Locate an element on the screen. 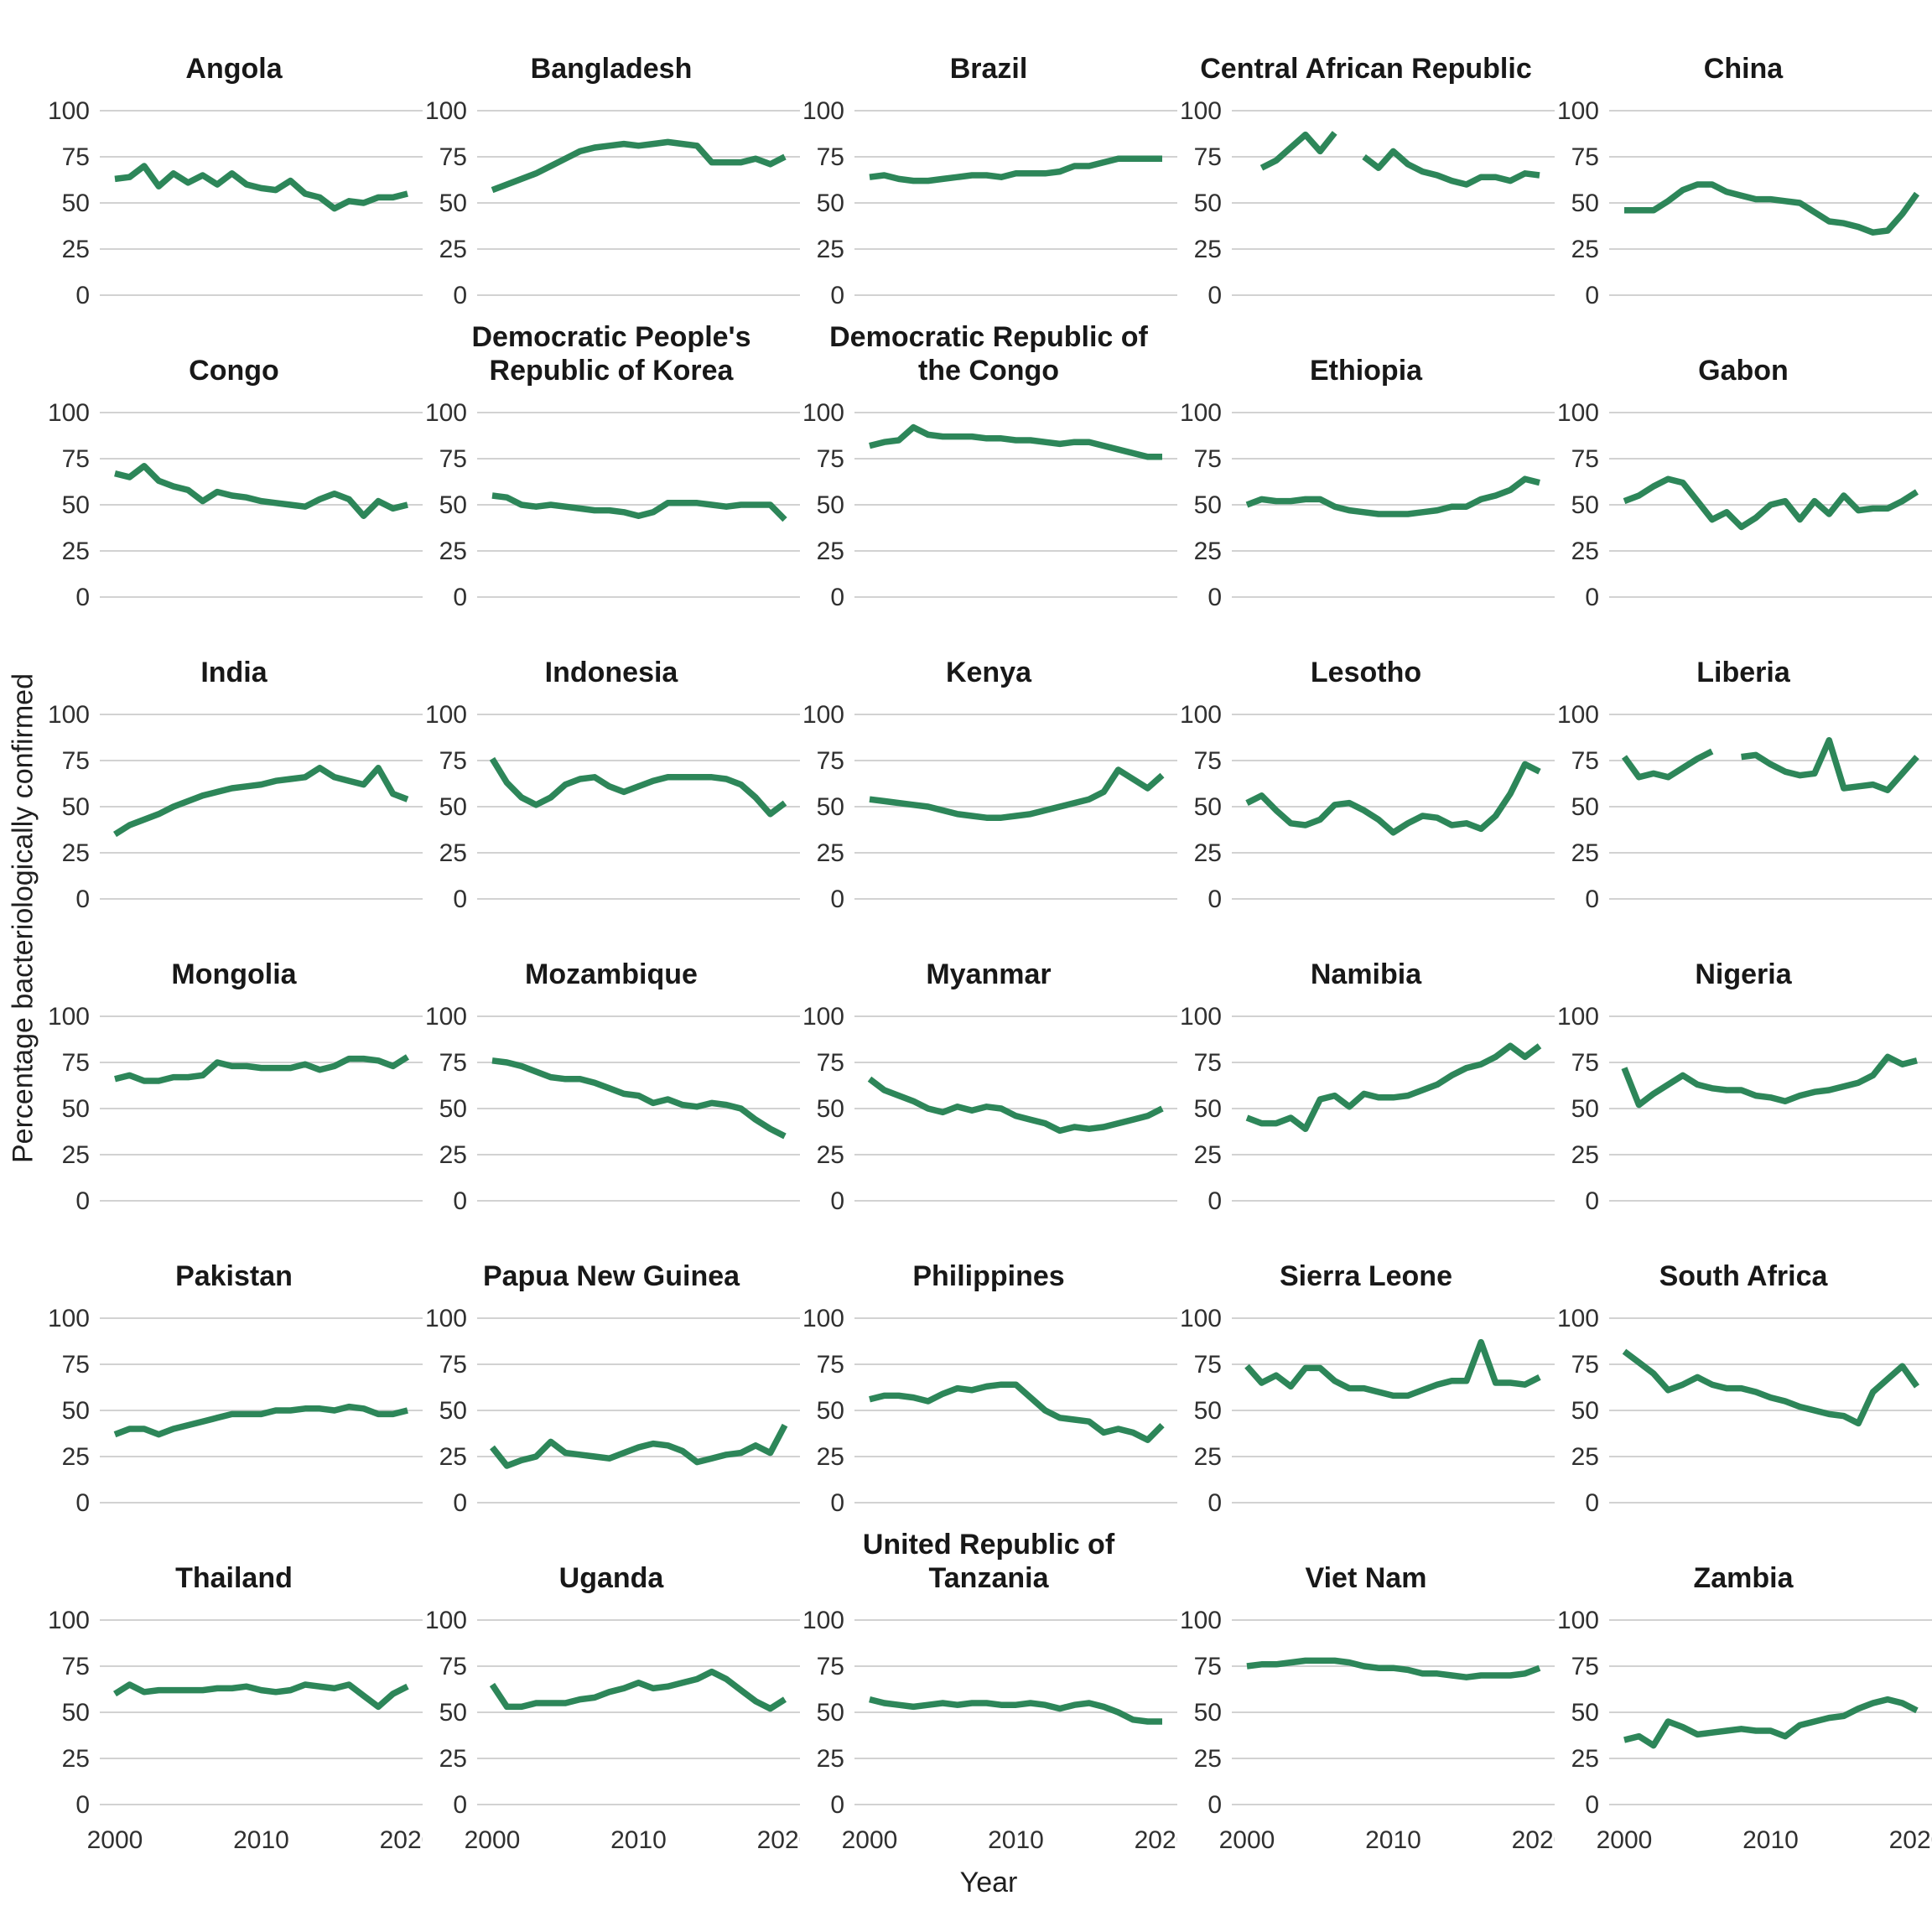  facet-liberia: Liberia 100 75 50 25 0 is located at coordinates (1744, 765).